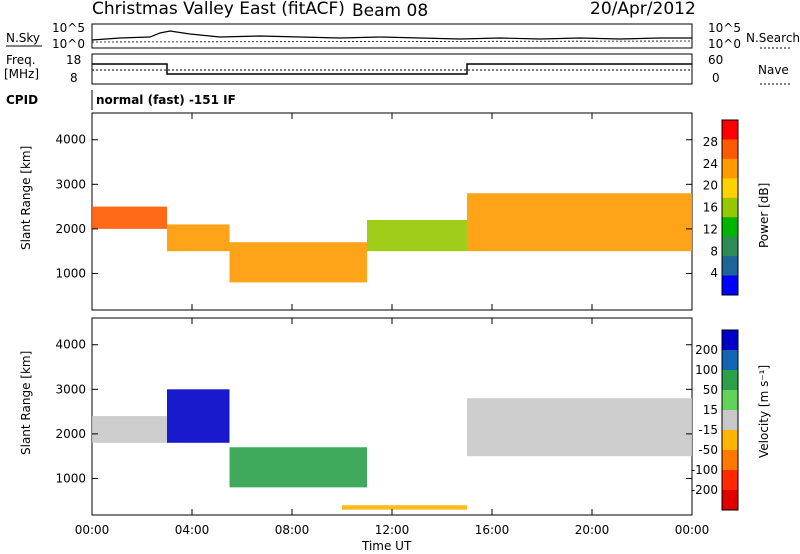  Describe the element at coordinates (579, 222) in the screenshot. I see `heatmap-band-band-e` at that location.